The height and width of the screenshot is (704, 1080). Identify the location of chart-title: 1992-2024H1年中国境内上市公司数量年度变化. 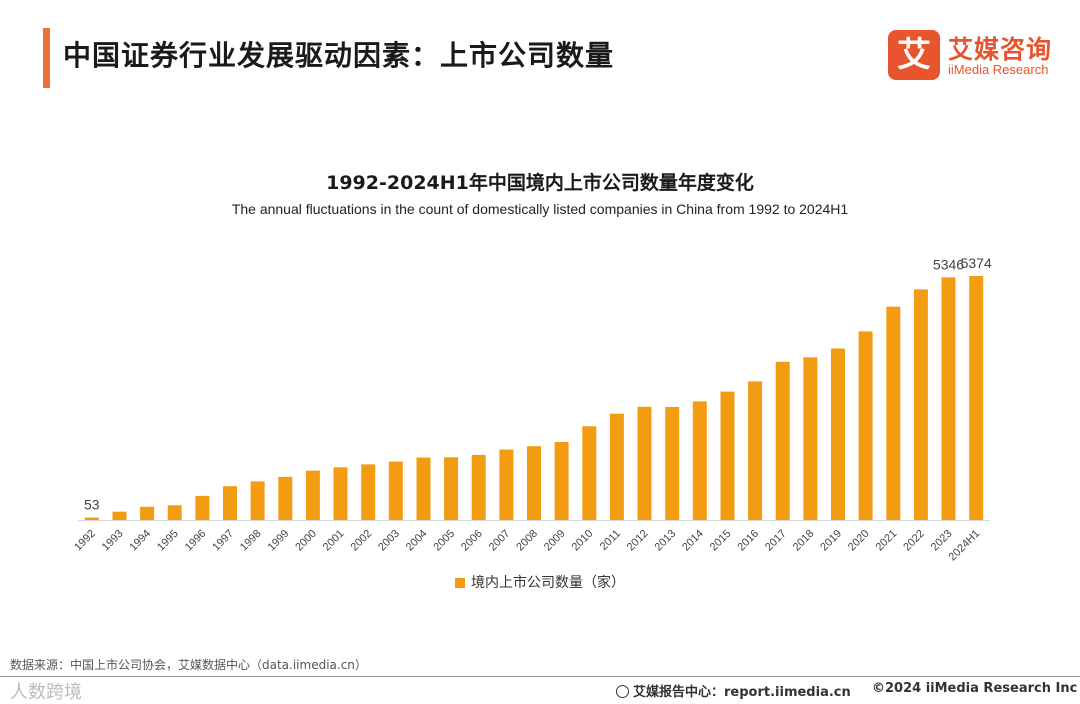
(540, 183).